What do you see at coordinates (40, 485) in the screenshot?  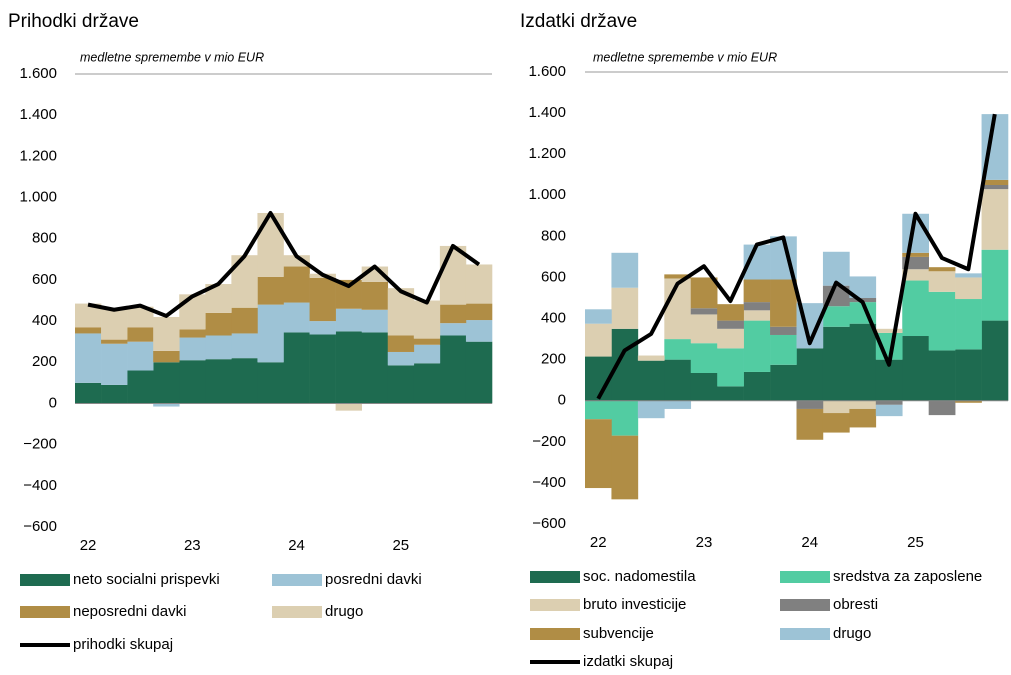 I see `y-tick-label: −400` at bounding box center [40, 485].